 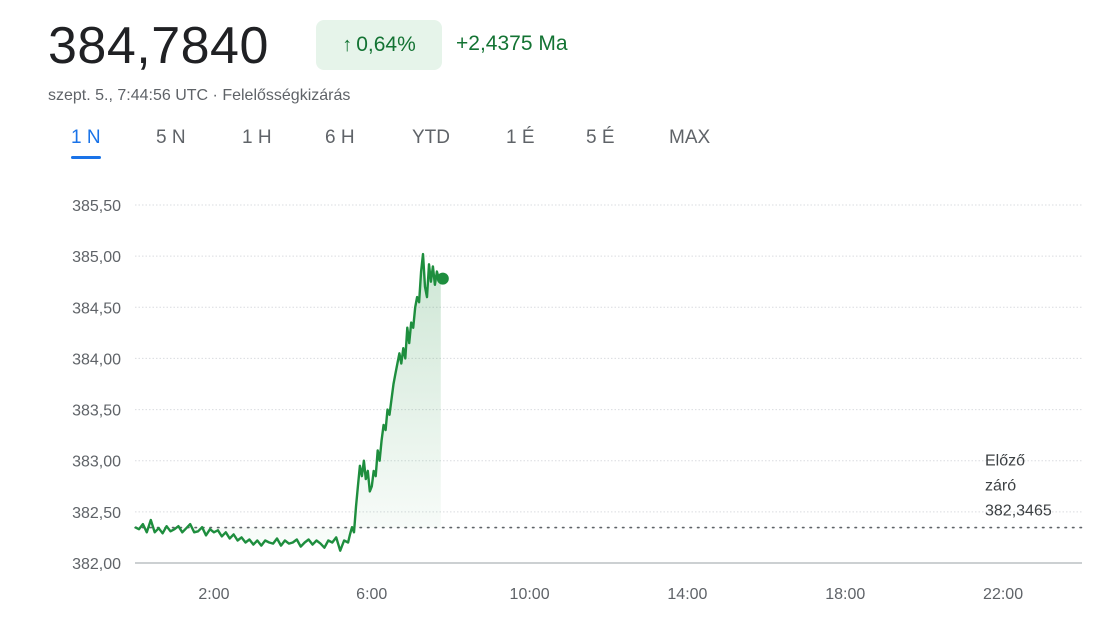 I want to click on price-area-fill, so click(x=288, y=402).